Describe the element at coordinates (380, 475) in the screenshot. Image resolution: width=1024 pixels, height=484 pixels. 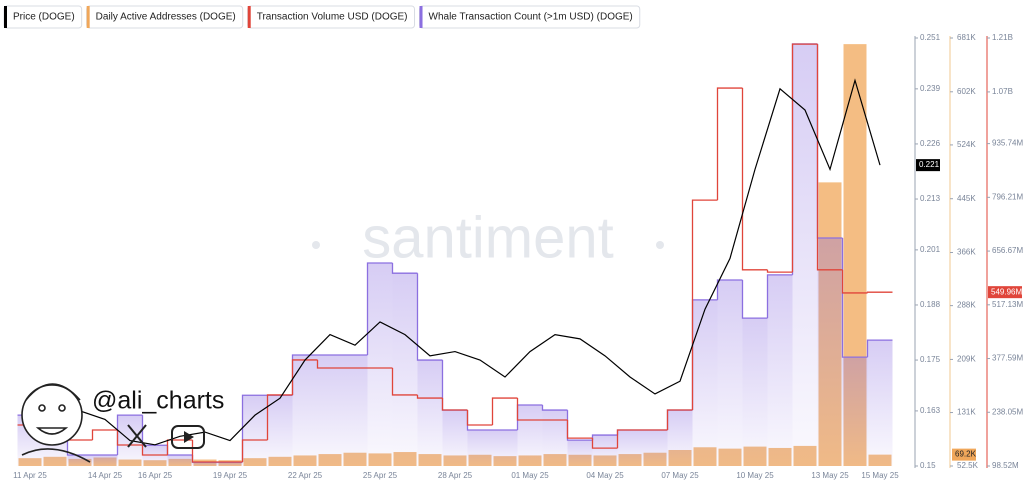
I see `x-tick-label: 25 Apr 25` at that location.